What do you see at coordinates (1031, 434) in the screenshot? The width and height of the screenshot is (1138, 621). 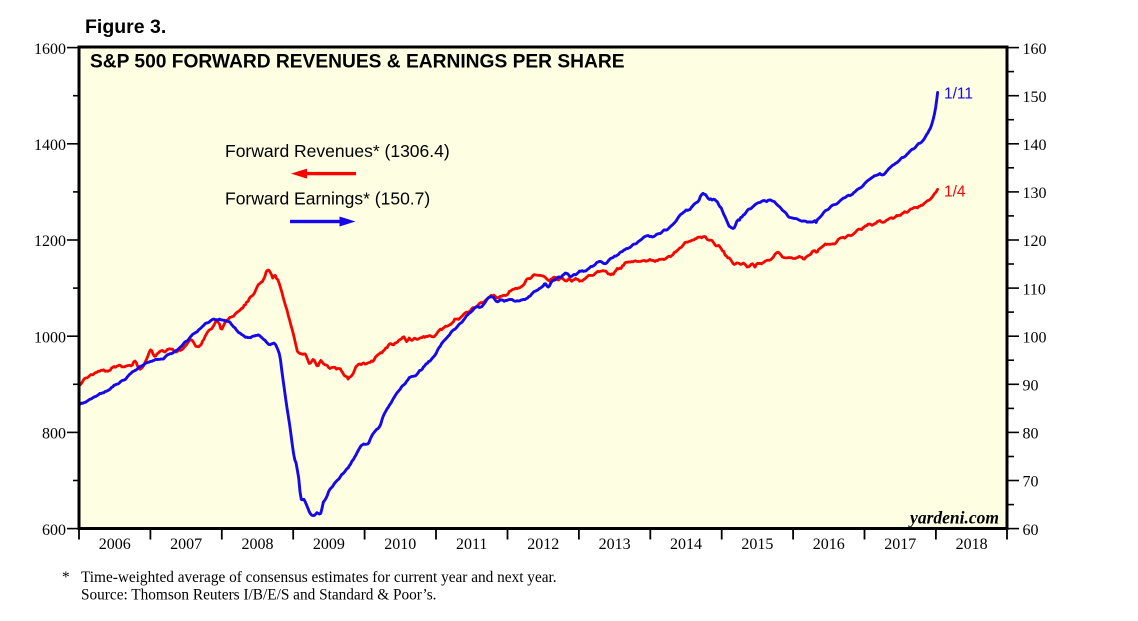 I see `svg-text: 80` at bounding box center [1031, 434].